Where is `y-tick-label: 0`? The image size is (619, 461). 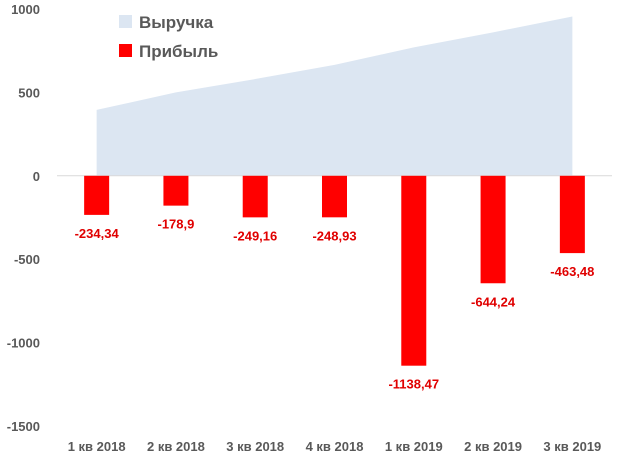
y-tick-label: 0 is located at coordinates (36, 176).